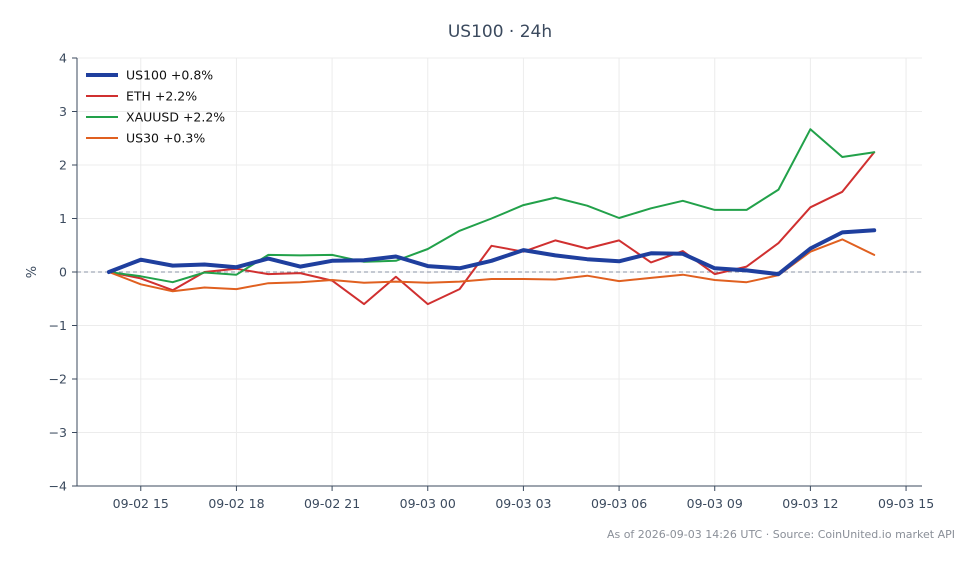 The image size is (980, 564). What do you see at coordinates (236, 503) in the screenshot?
I see `x-tick-label: 09-02 18` at bounding box center [236, 503].